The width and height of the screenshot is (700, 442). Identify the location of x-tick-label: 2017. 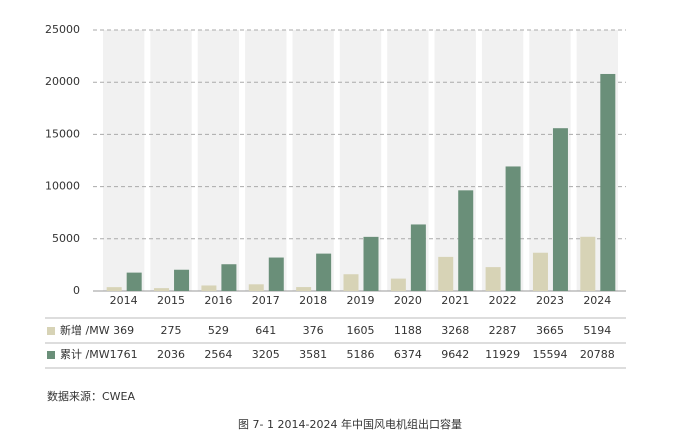
(266, 300).